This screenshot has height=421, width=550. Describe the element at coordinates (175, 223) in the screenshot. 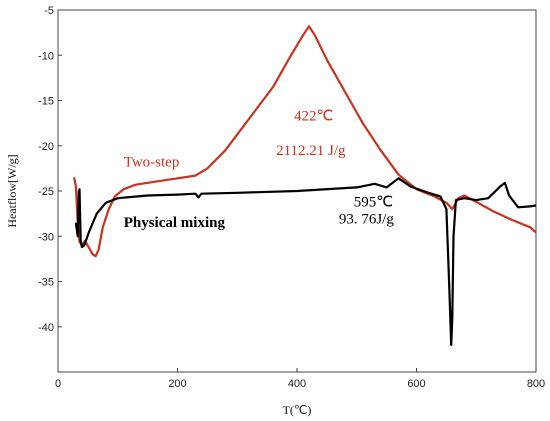

I see `annotation-physical-label: Physical mixing` at that location.